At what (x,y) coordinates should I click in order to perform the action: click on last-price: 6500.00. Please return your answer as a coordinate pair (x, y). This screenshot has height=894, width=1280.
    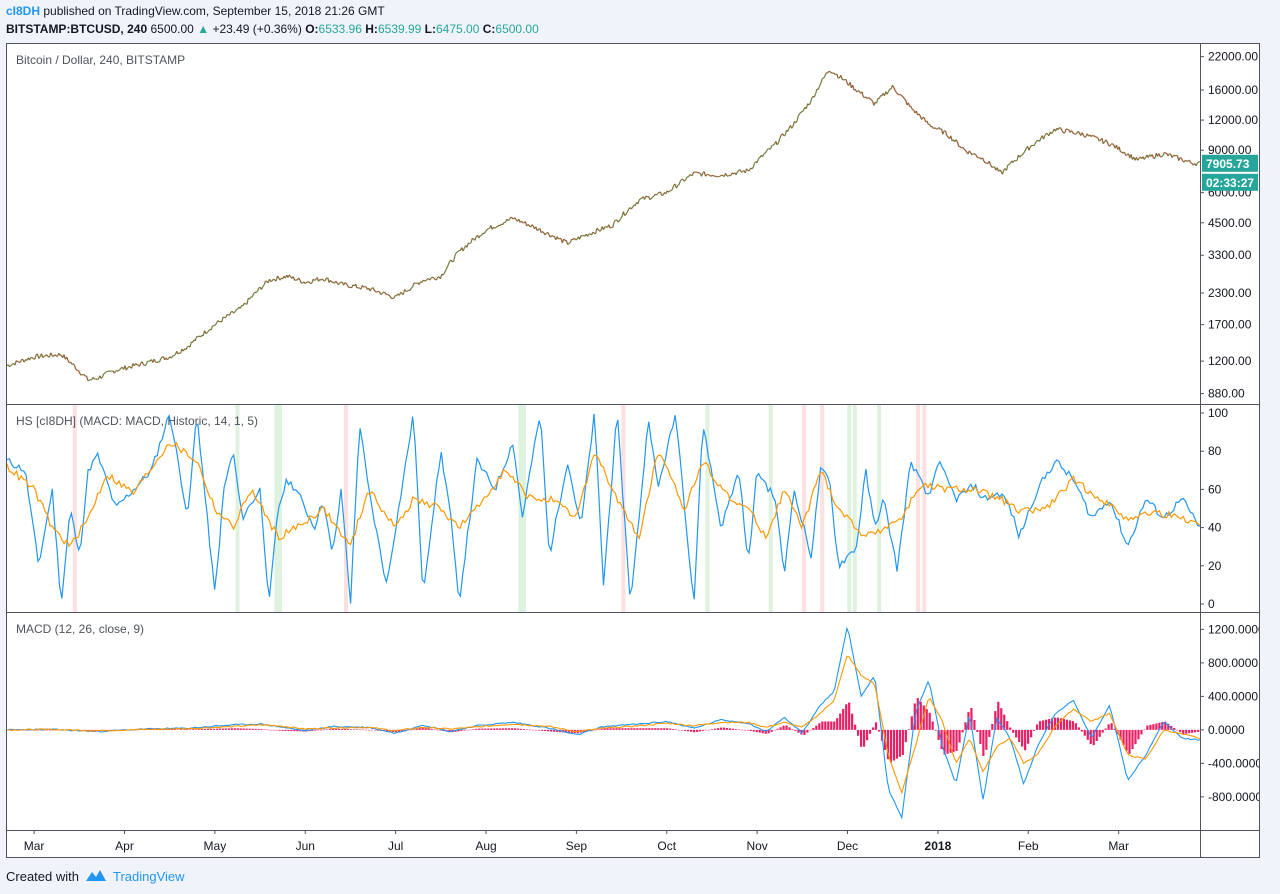
    Looking at the image, I should click on (172, 29).